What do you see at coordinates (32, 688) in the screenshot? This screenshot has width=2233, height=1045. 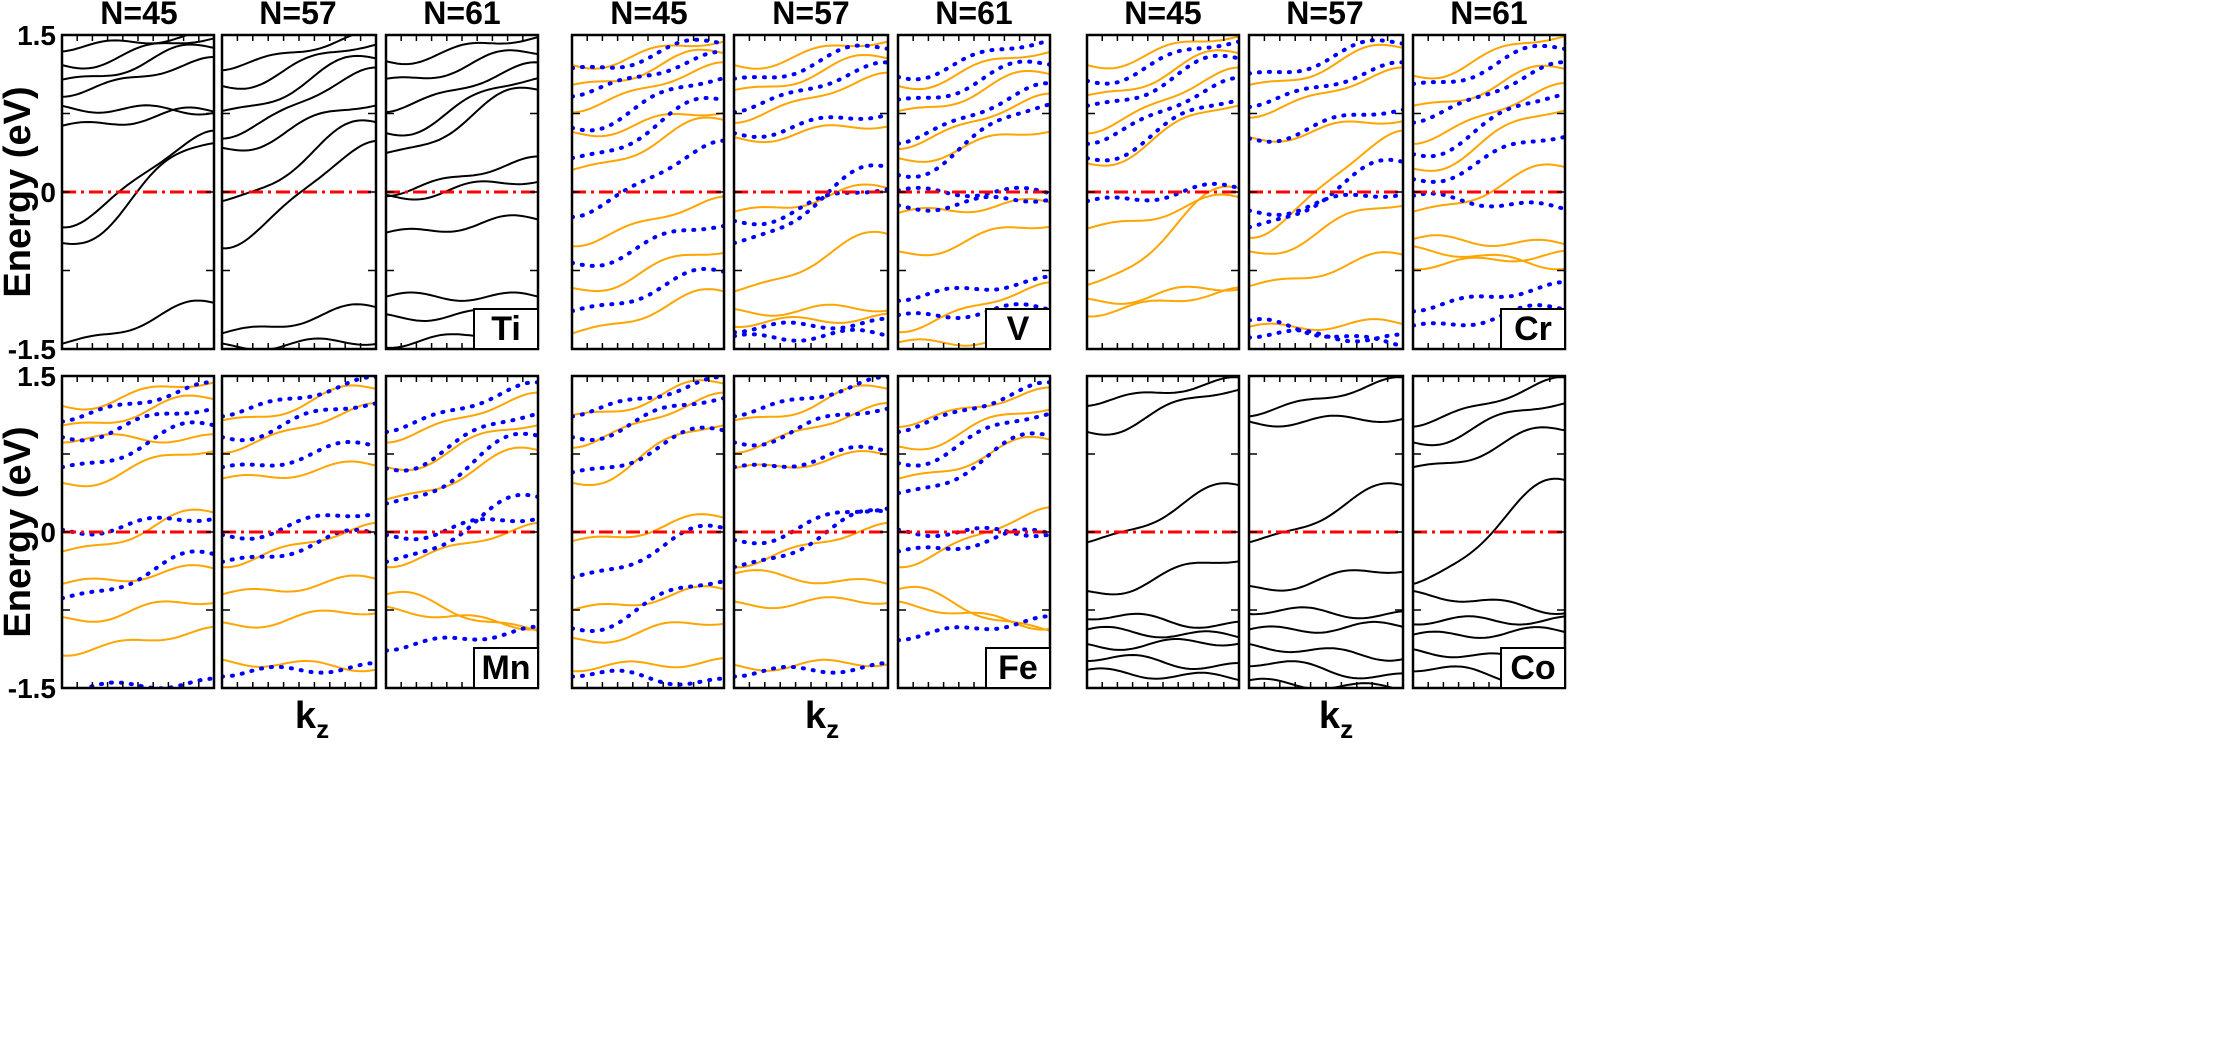 I see `y-tick-label: -1.5` at bounding box center [32, 688].